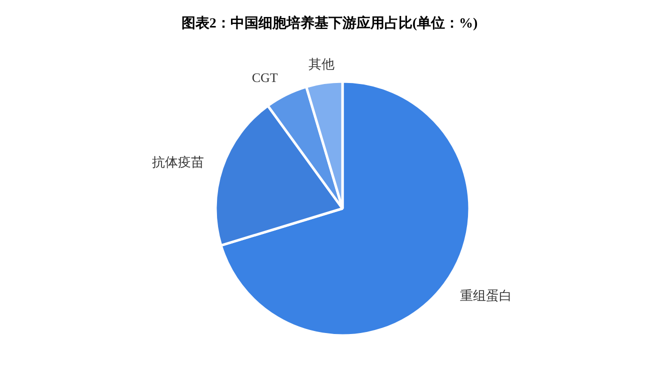 The width and height of the screenshot is (658, 390). I want to click on slice-label: 抗体疫苗, so click(178, 162).